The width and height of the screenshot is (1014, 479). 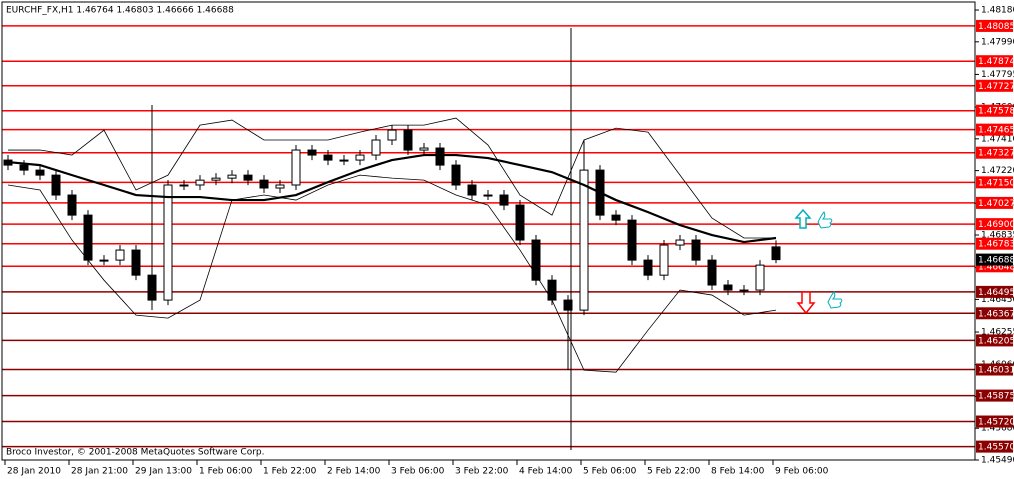 I want to click on sell-signal, so click(x=819, y=303).